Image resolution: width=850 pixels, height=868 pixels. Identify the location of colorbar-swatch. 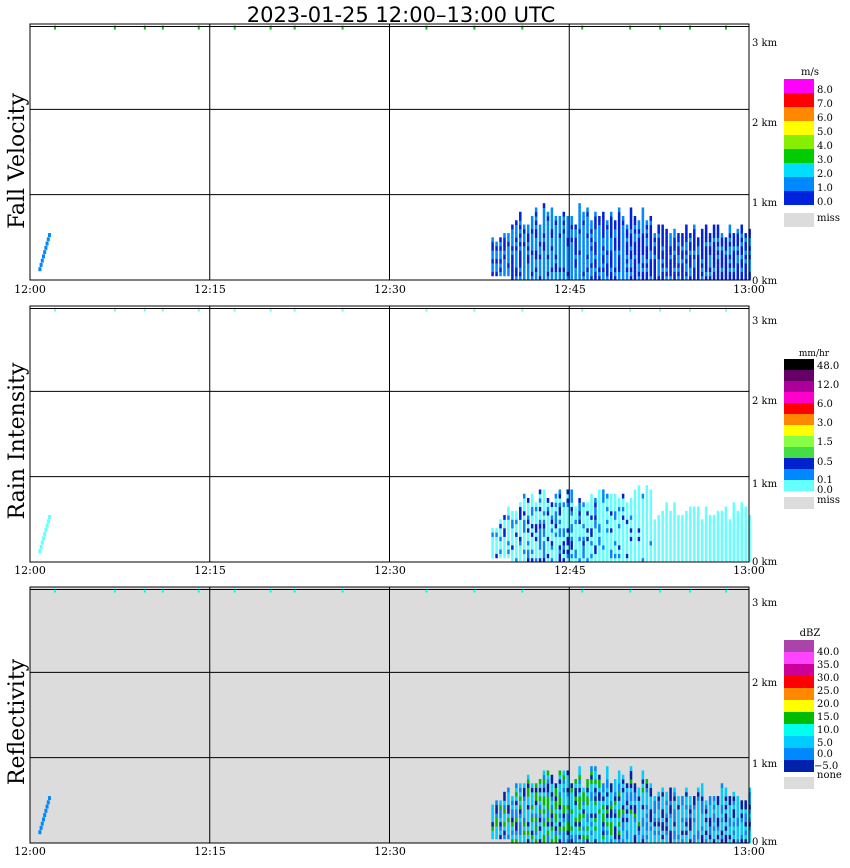
(799, 100).